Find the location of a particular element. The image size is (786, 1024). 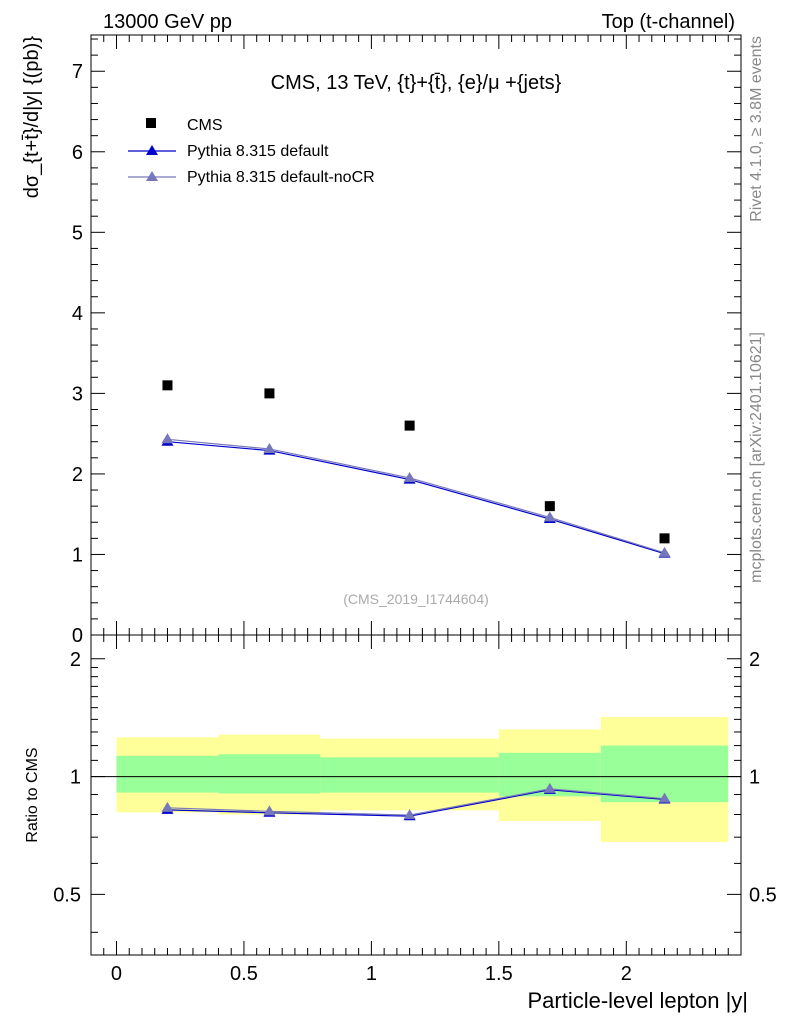

main-y-axis-label: dσ_{t+t̄}/d|y| {(pb)} is located at coordinates (32, 117).